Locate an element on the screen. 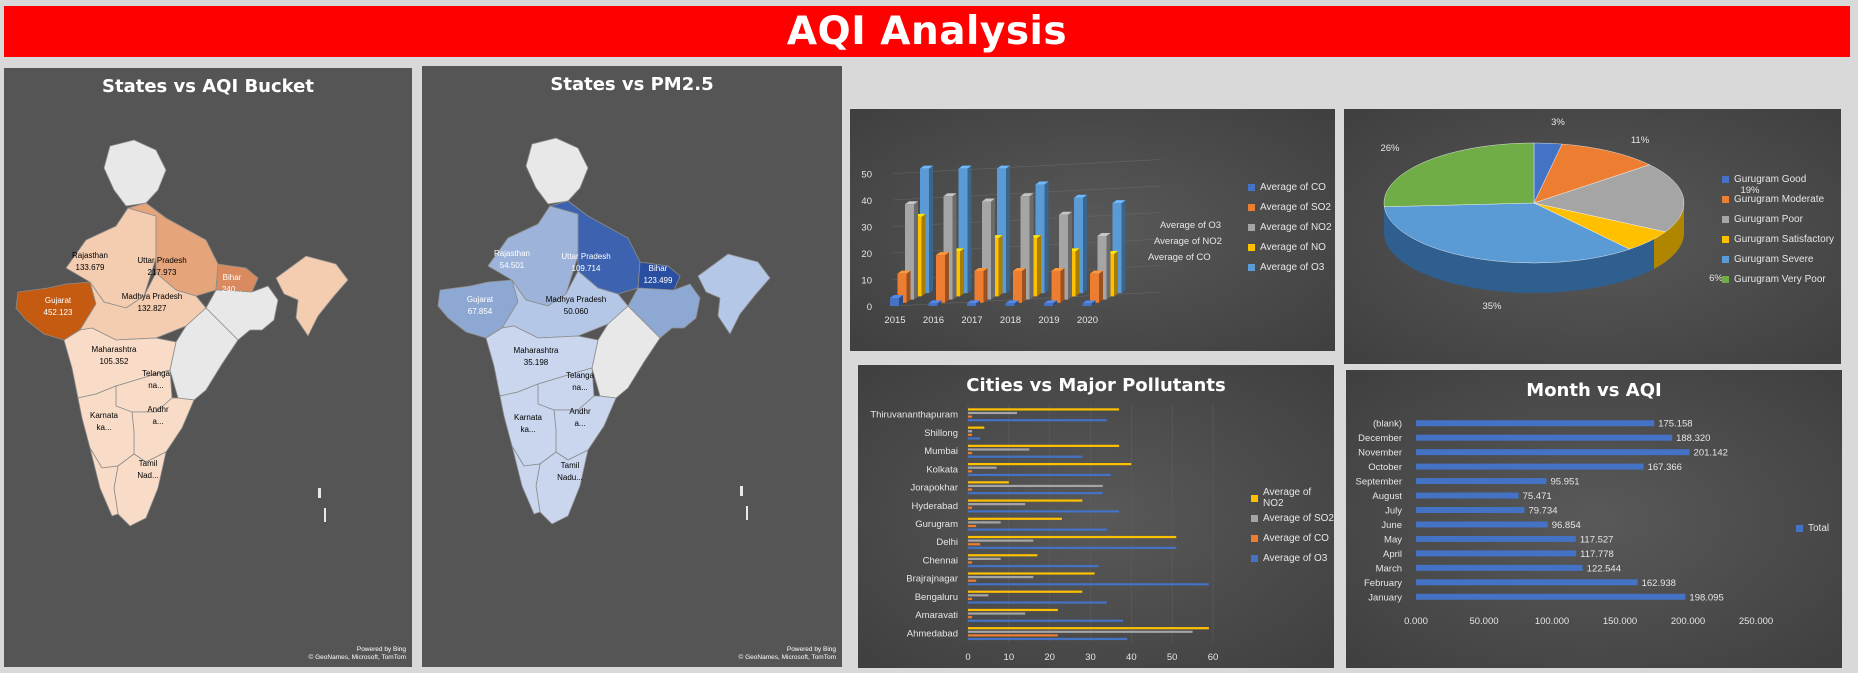 This screenshot has width=1858, height=673. legend-item: Average of NO is located at coordinates (1290, 247).